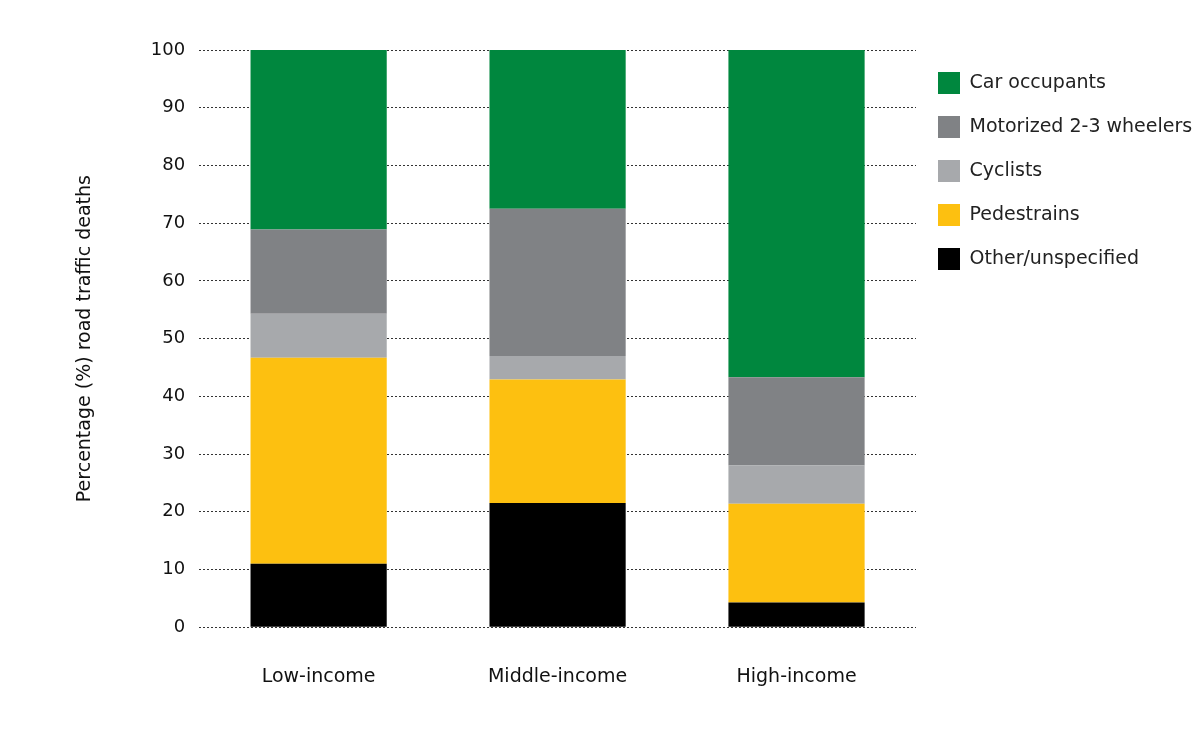 The image size is (1203, 731). I want to click on legend-label: Other/unspecified, so click(1054, 256).